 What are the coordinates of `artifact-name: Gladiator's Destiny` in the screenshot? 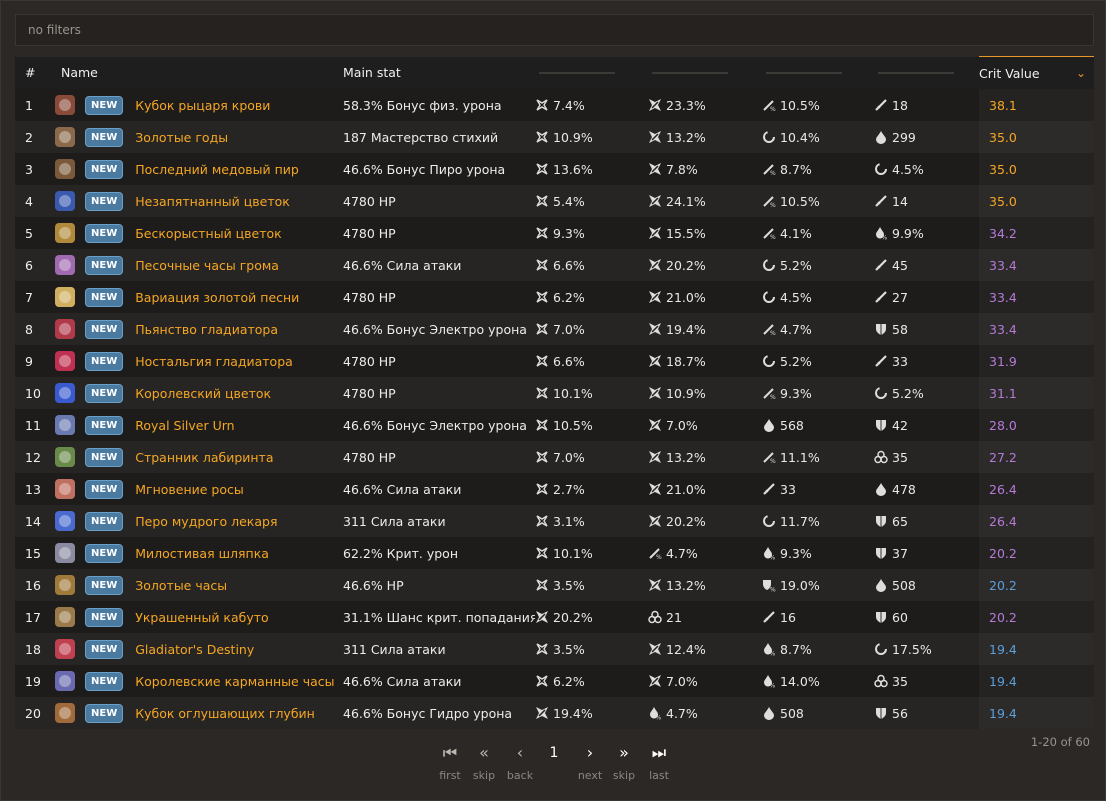 It's located at (195, 649).